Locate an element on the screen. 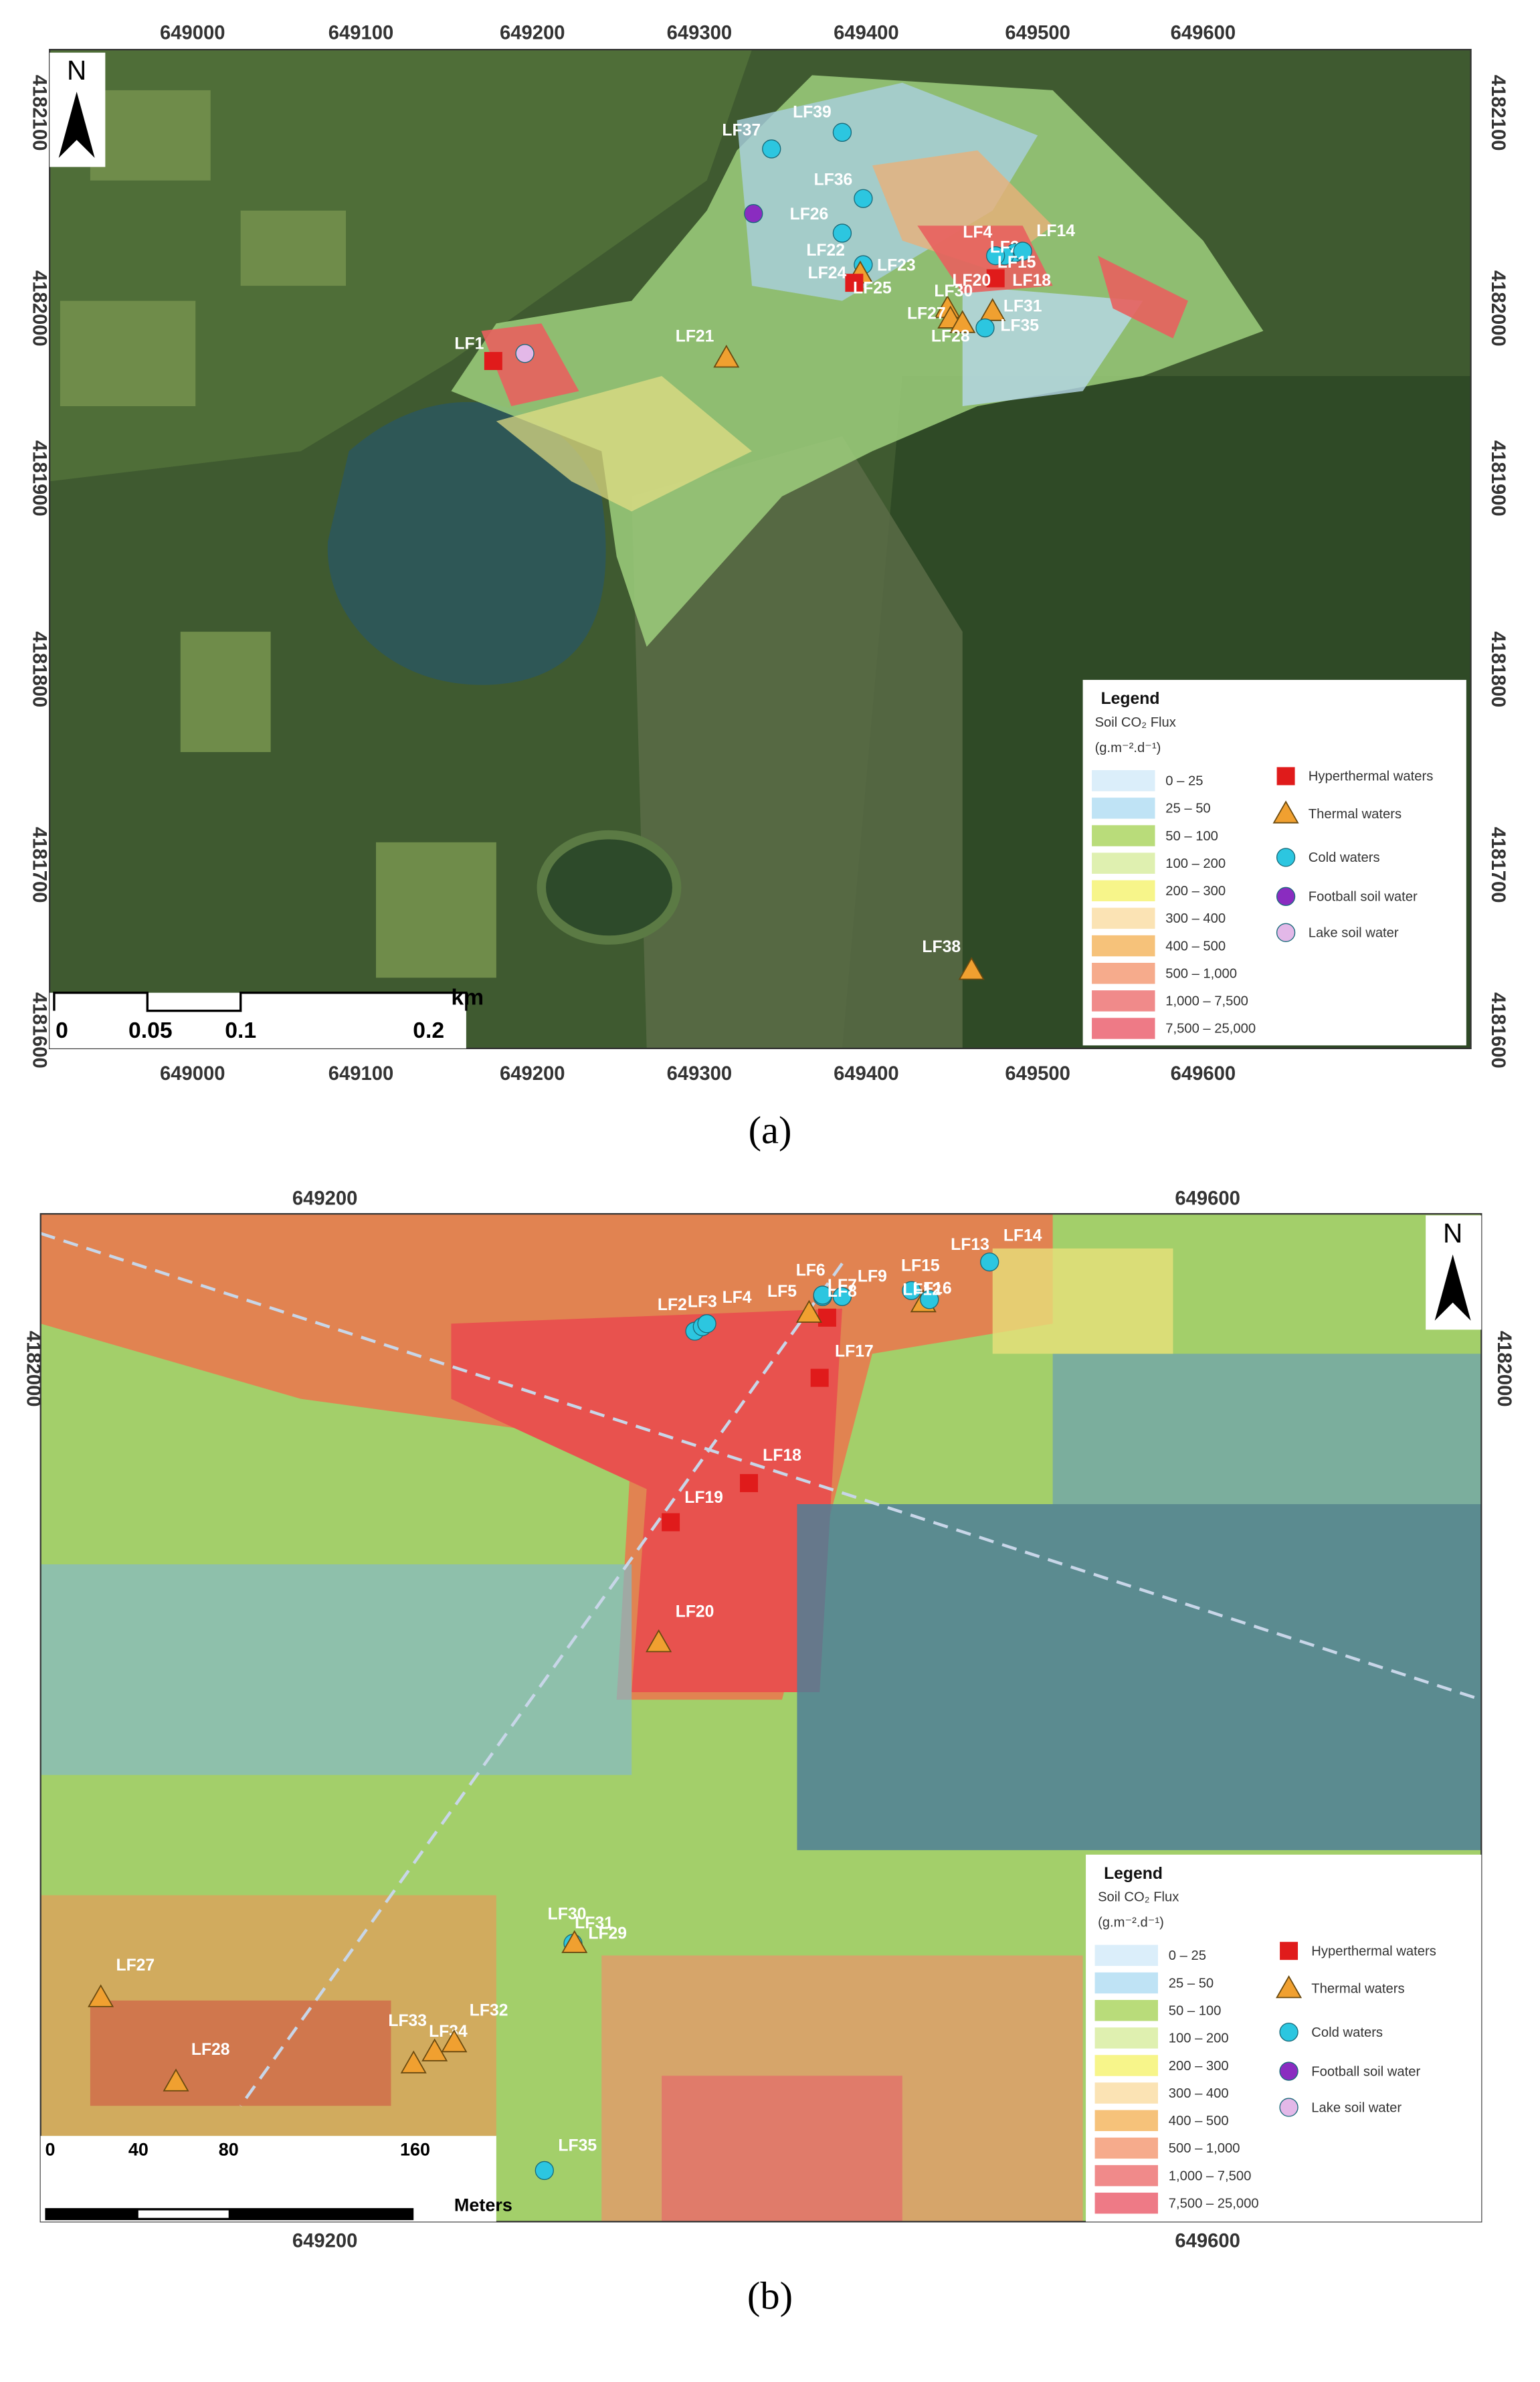 The width and height of the screenshot is (1540, 2382). site-label: LF20 is located at coordinates (695, 1612).